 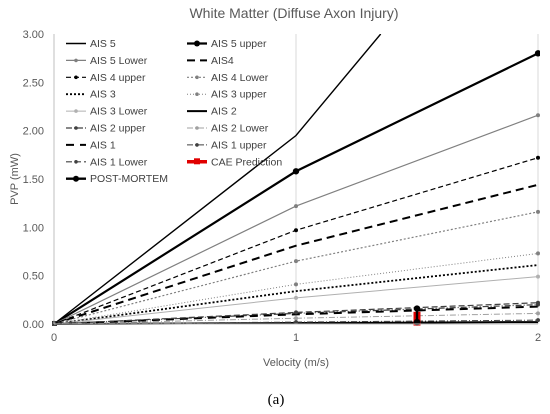 What do you see at coordinates (239, 145) in the screenshot?
I see `legend-label: AIS 1 upper` at bounding box center [239, 145].